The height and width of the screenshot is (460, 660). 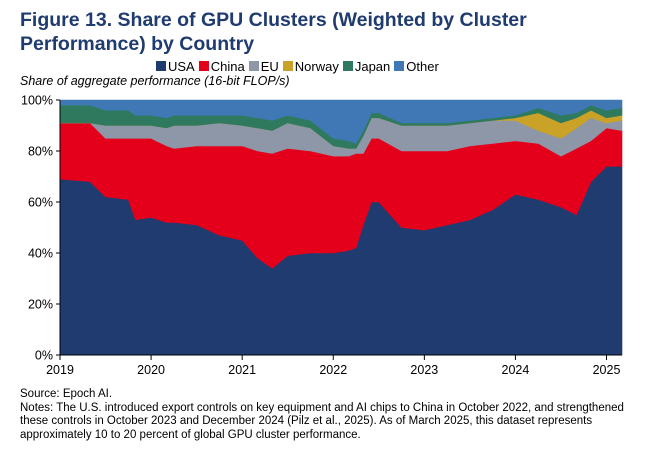 What do you see at coordinates (316, 66) in the screenshot?
I see `legend-label-norway: Norway` at bounding box center [316, 66].